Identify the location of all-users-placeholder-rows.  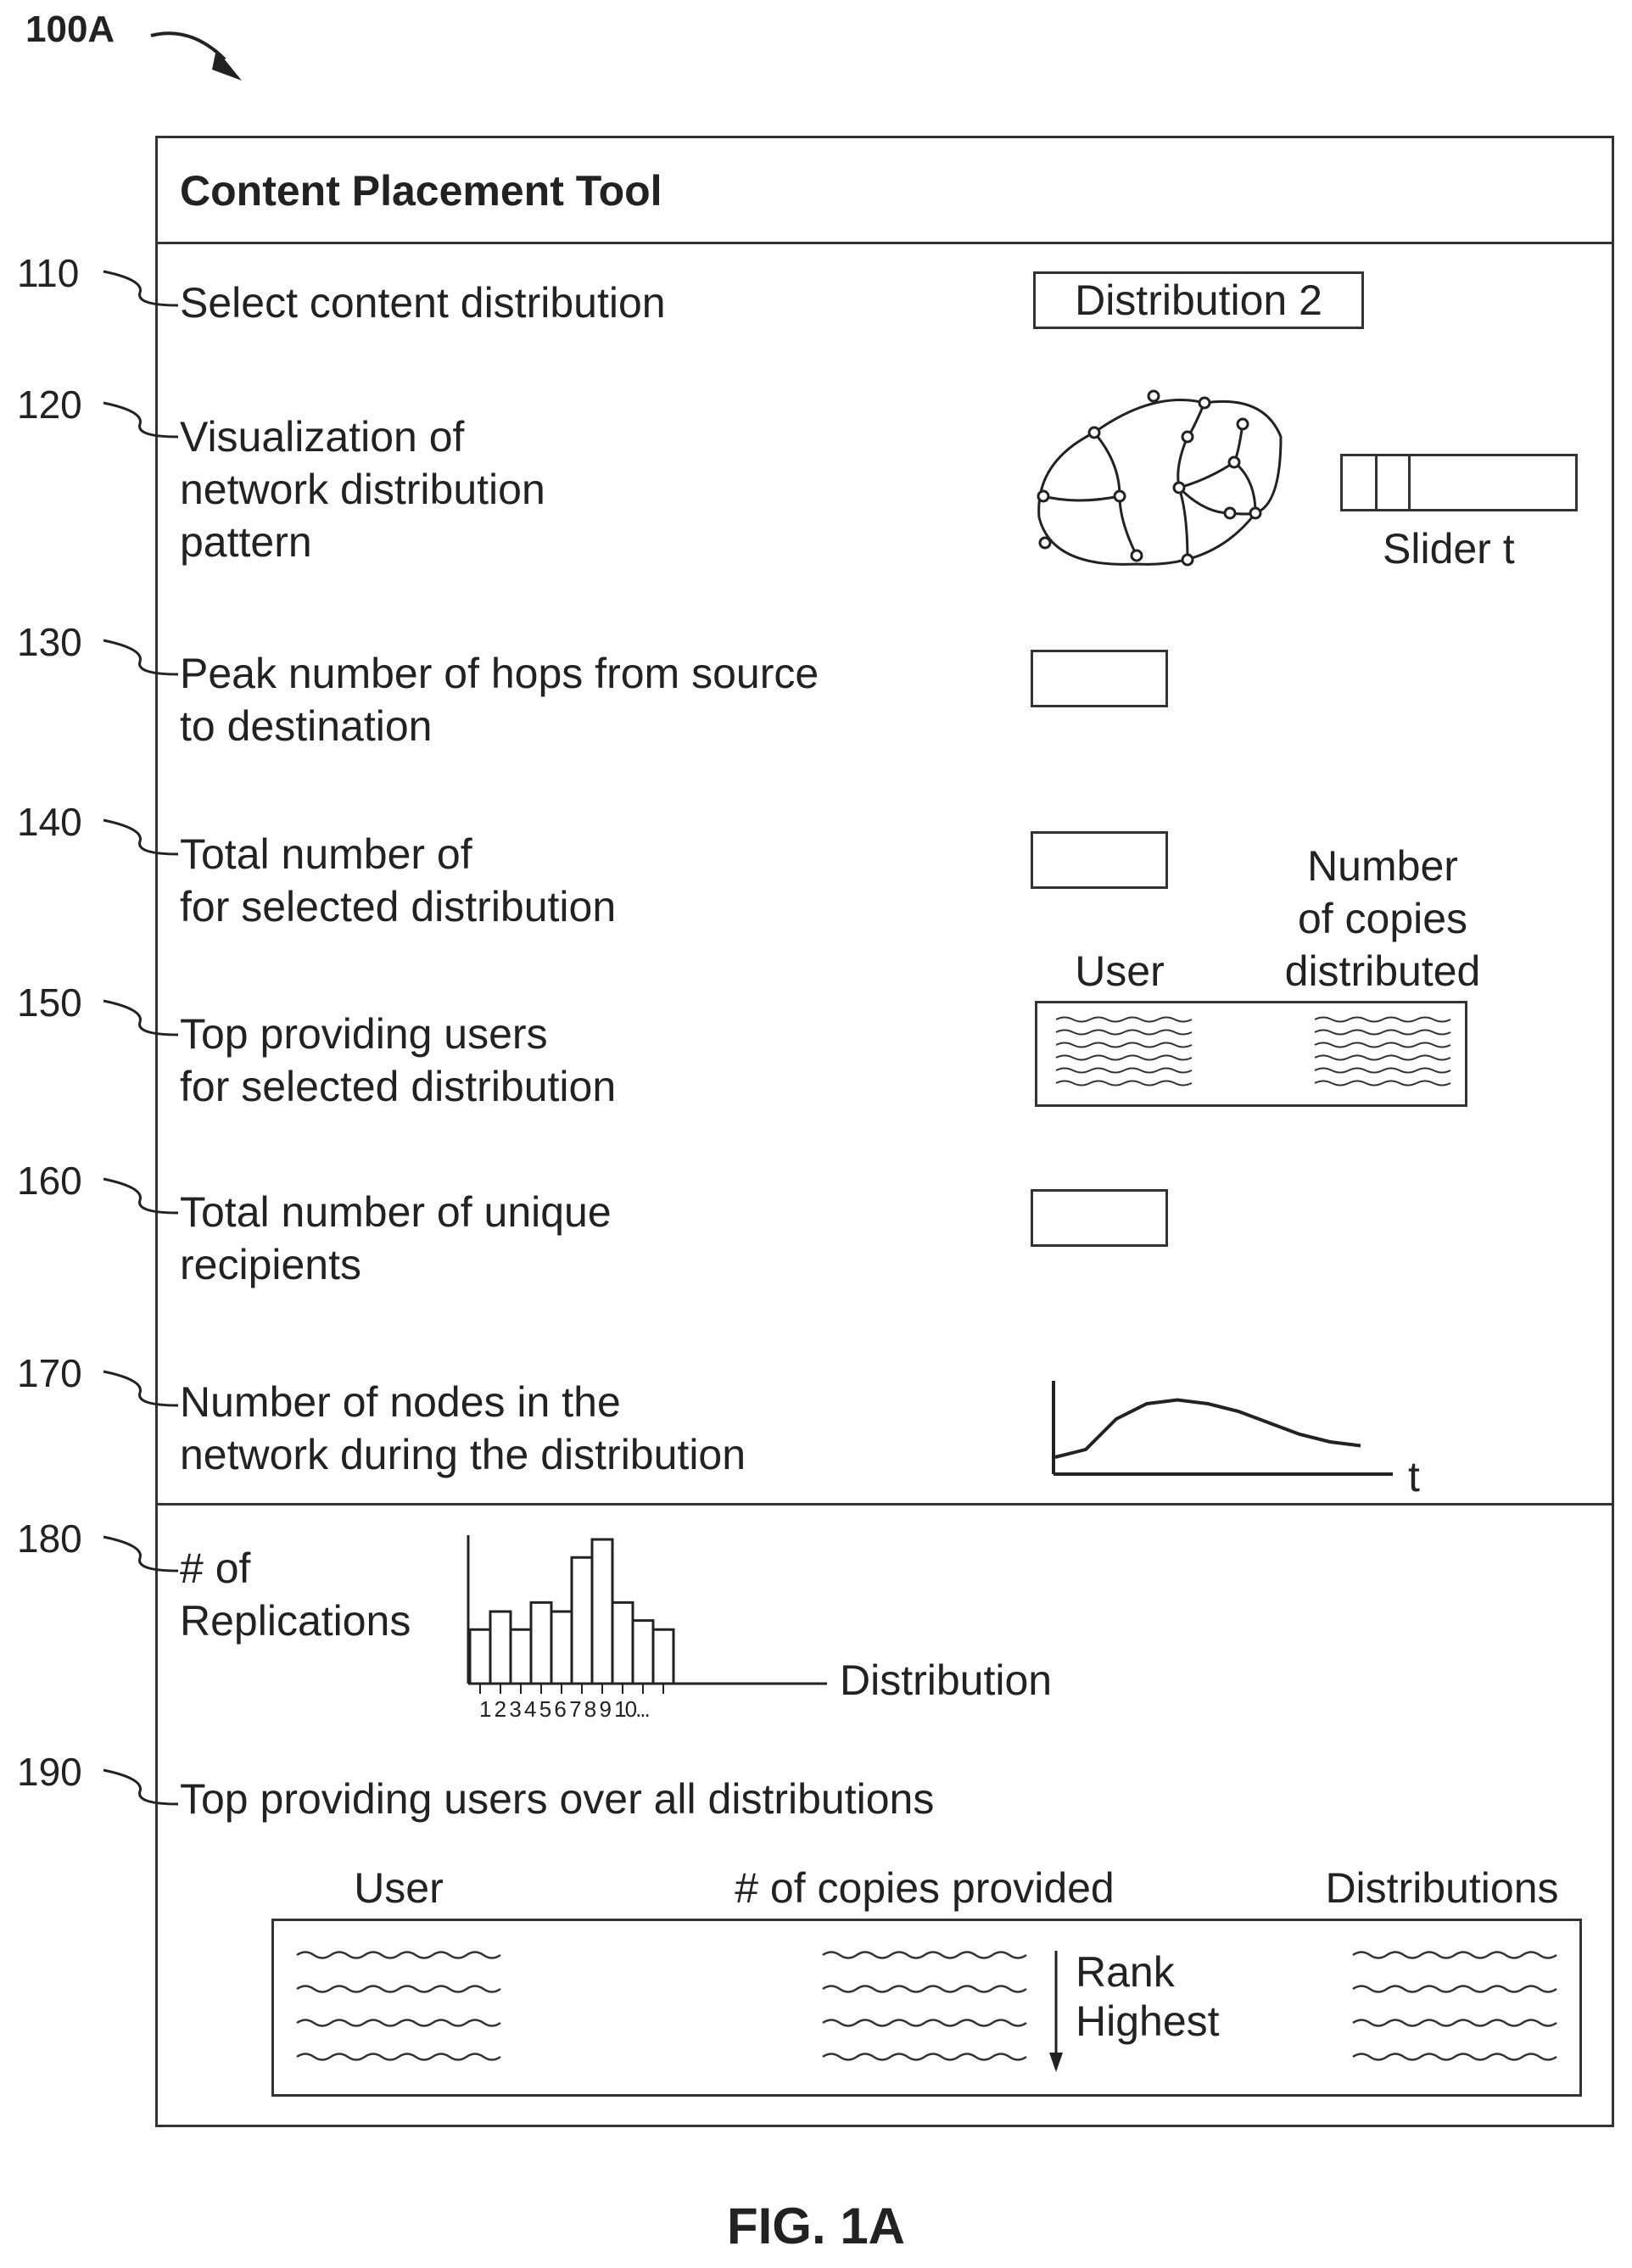
(933, 2010).